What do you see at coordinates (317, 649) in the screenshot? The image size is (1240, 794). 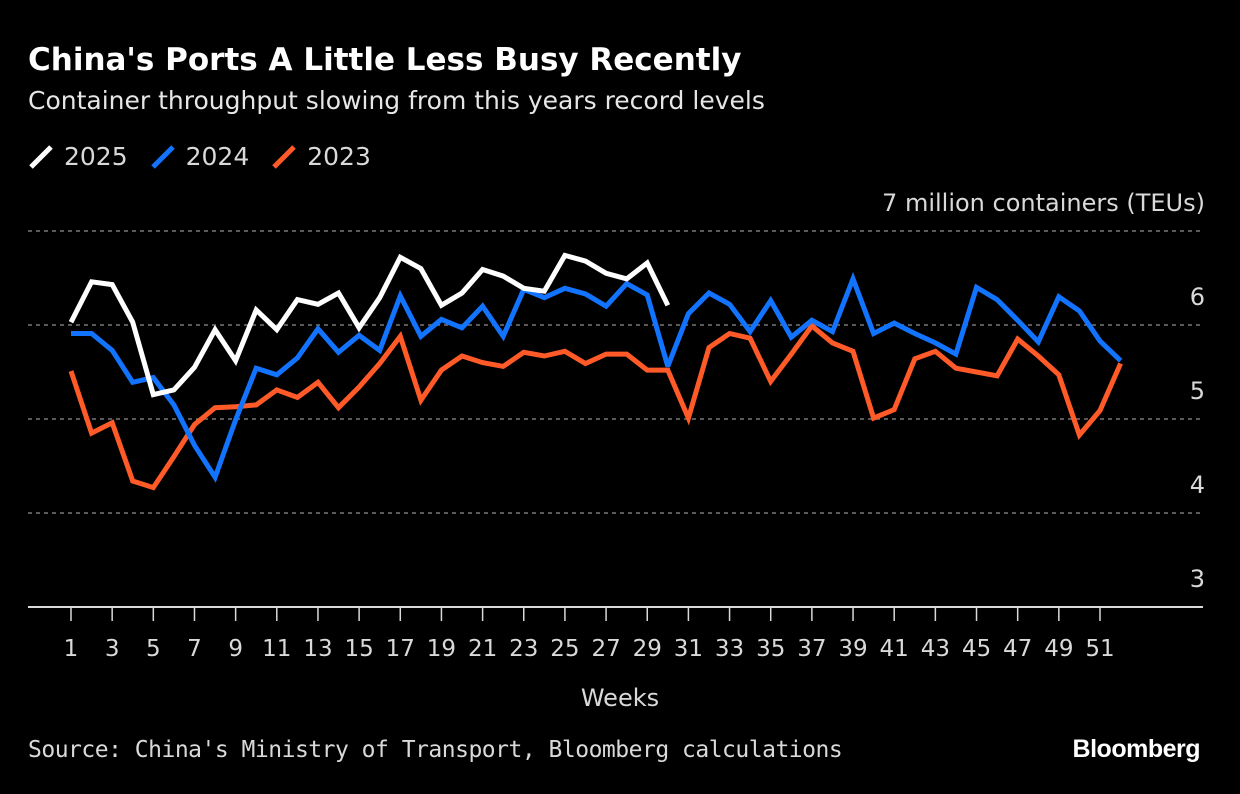 I see `x-tick-label: 13` at bounding box center [317, 649].